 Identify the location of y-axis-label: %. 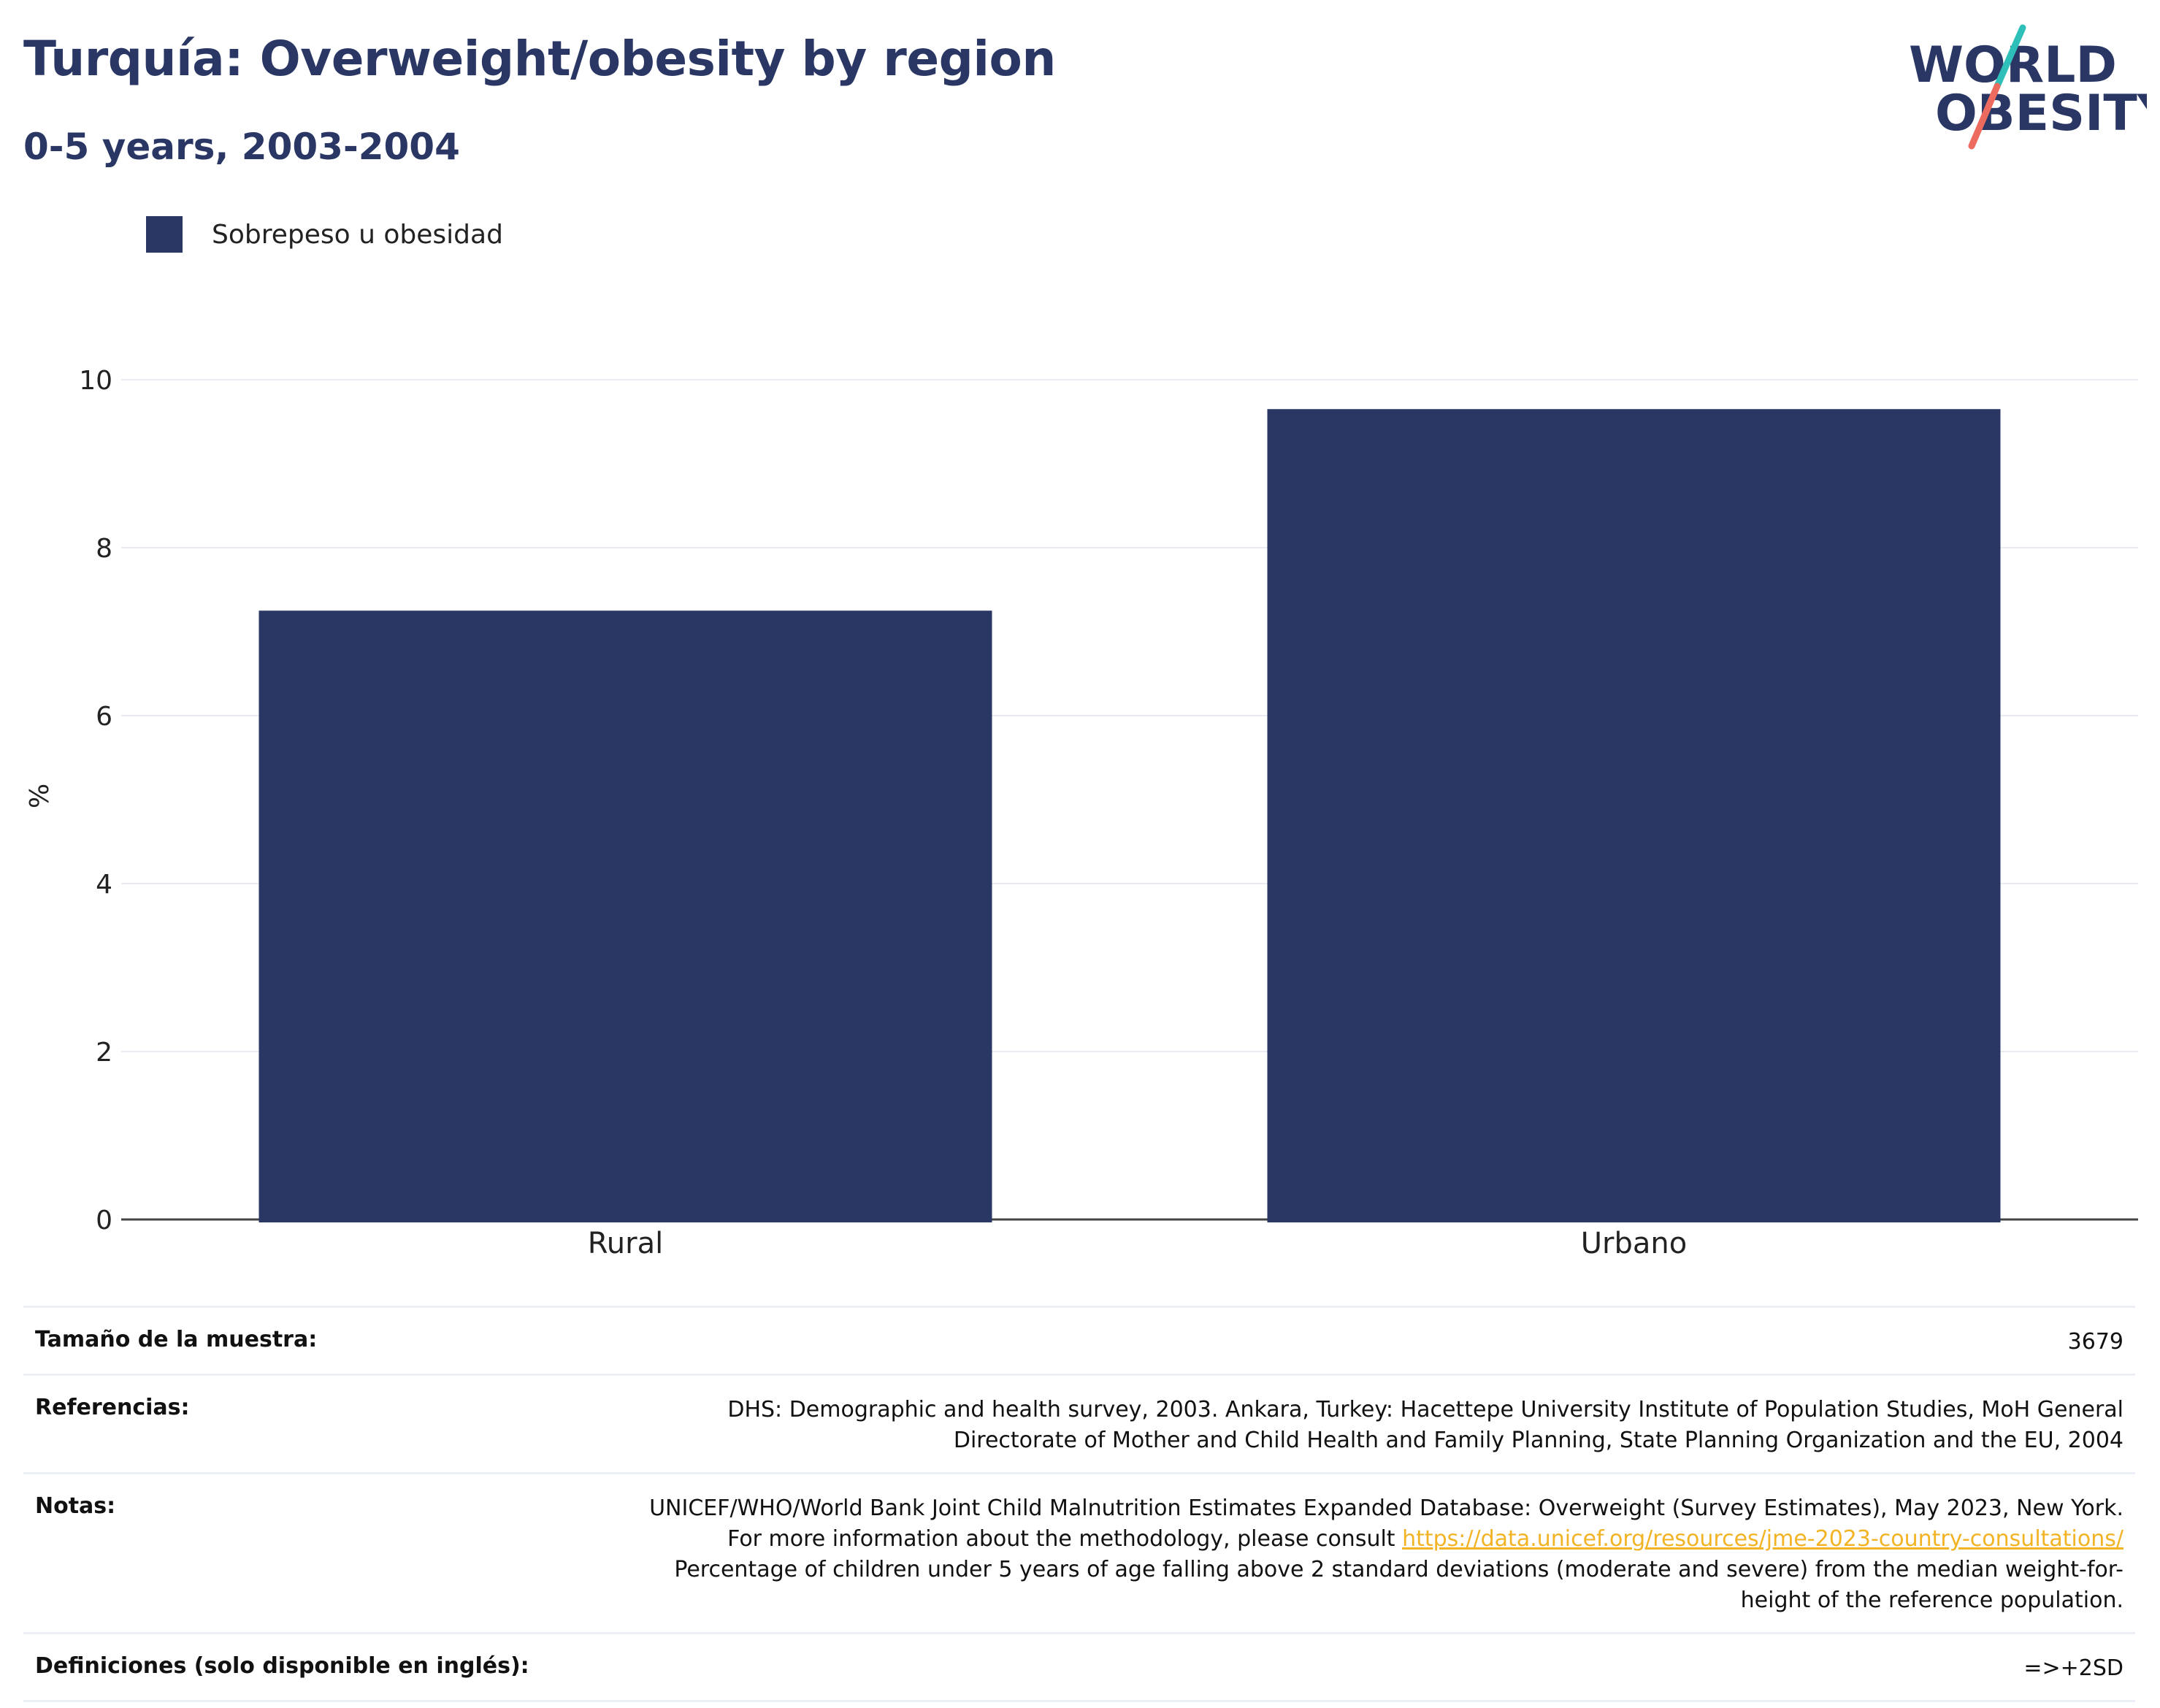
(40, 796).